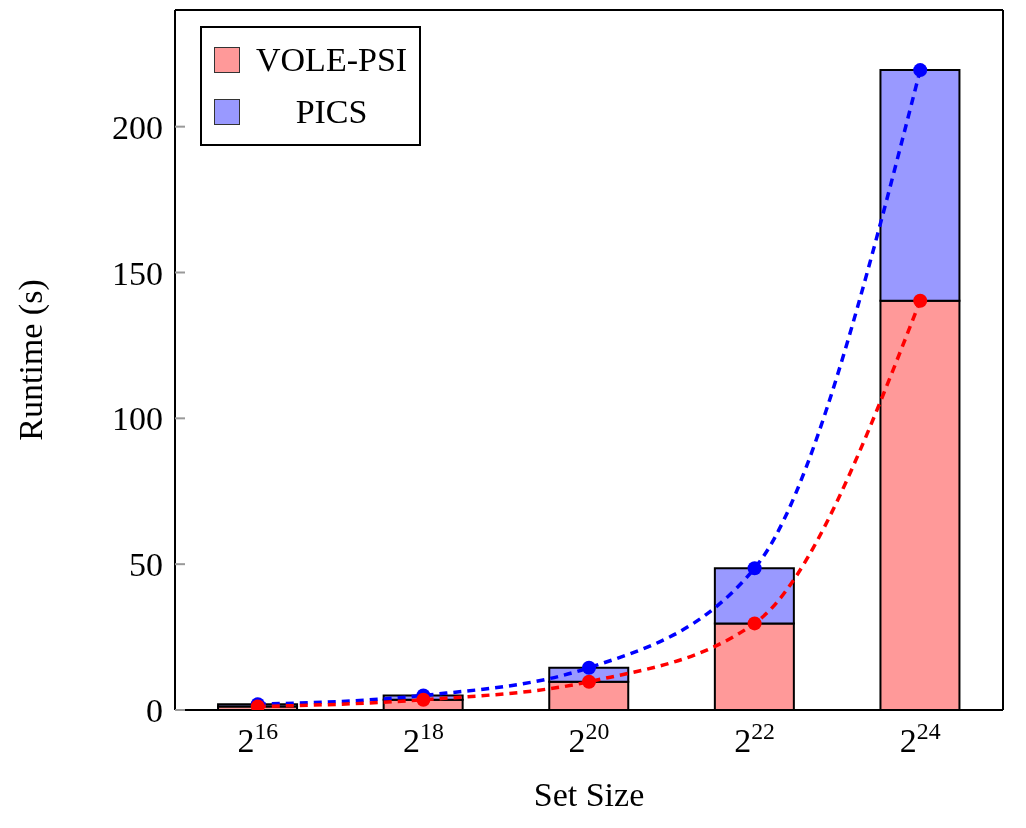  Describe the element at coordinates (331, 112) in the screenshot. I see `legend-label: PICS` at that location.